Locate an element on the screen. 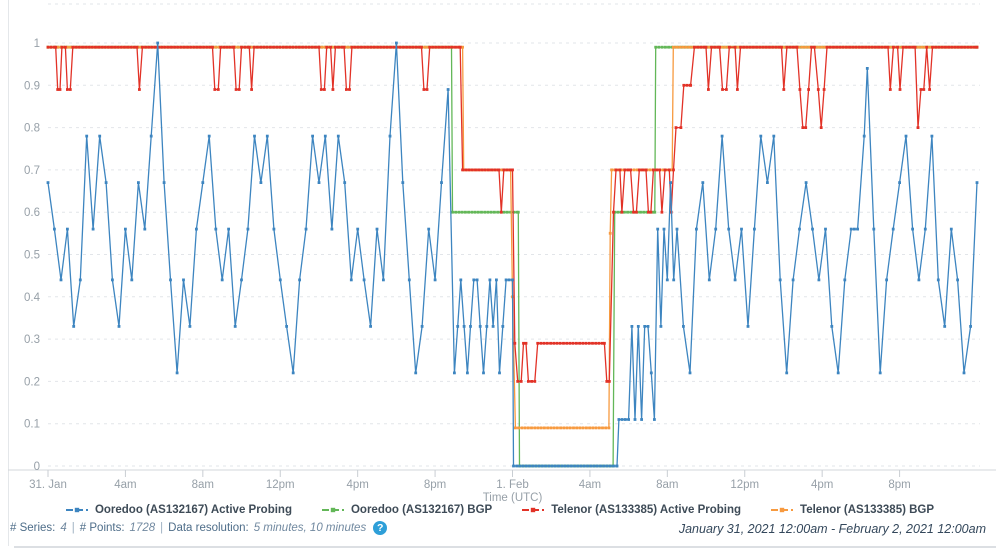  legend-marker-green is located at coordinates (332, 510).